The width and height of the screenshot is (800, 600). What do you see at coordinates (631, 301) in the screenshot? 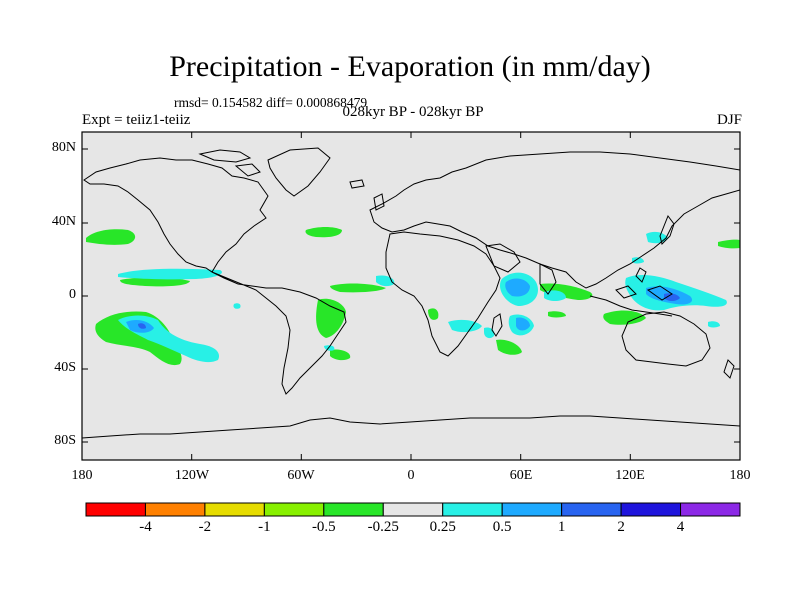
I see `coastline-indonesia` at bounding box center [631, 301].